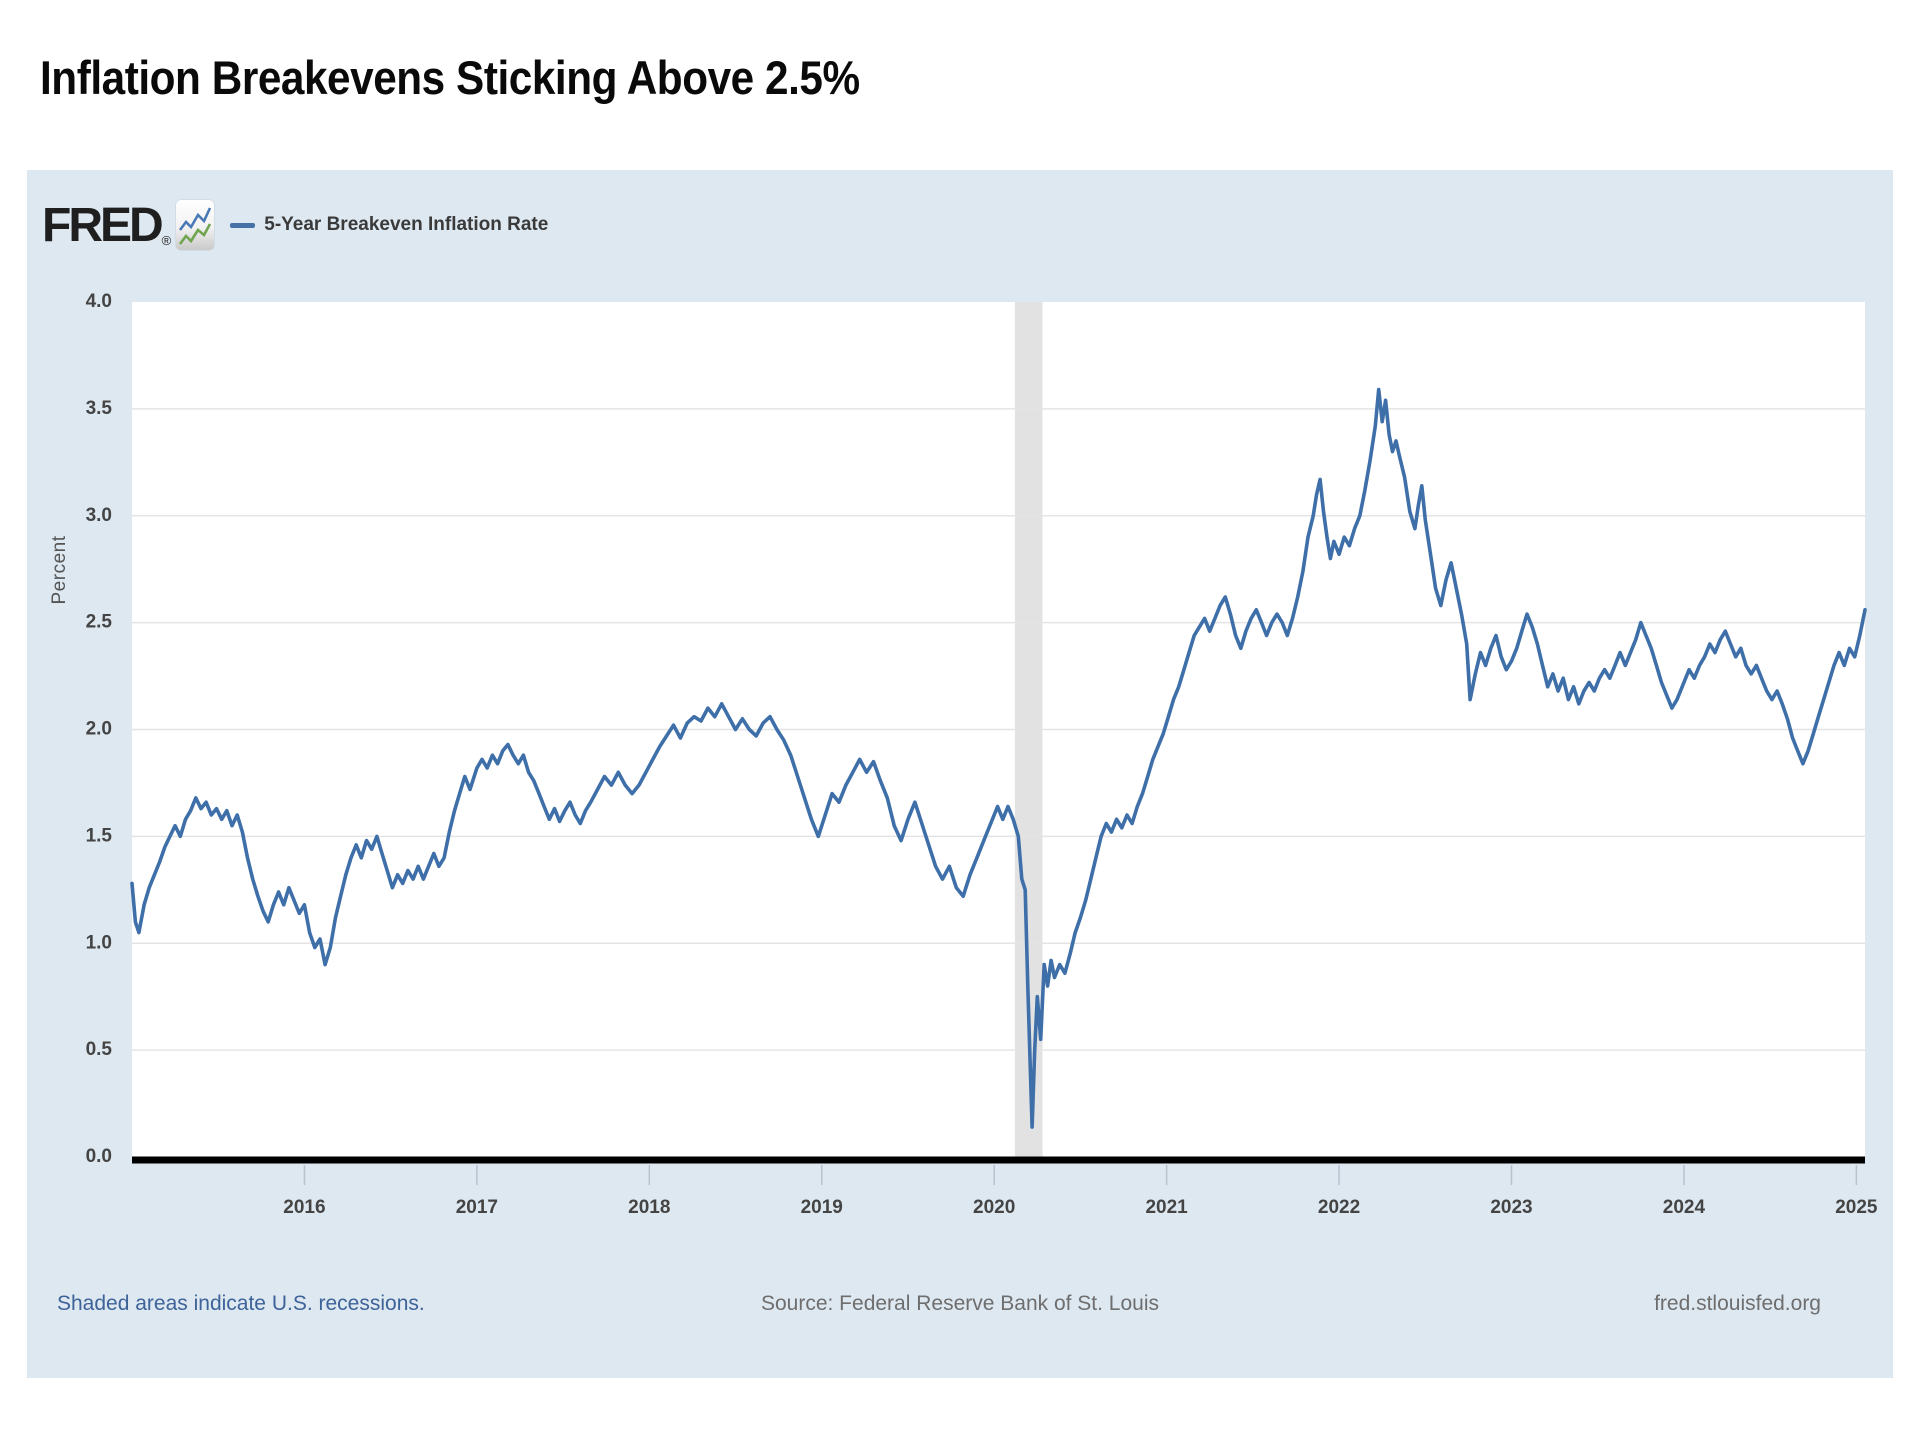  Describe the element at coordinates (1511, 1207) in the screenshot. I see `x-tick-label: 2023` at that location.